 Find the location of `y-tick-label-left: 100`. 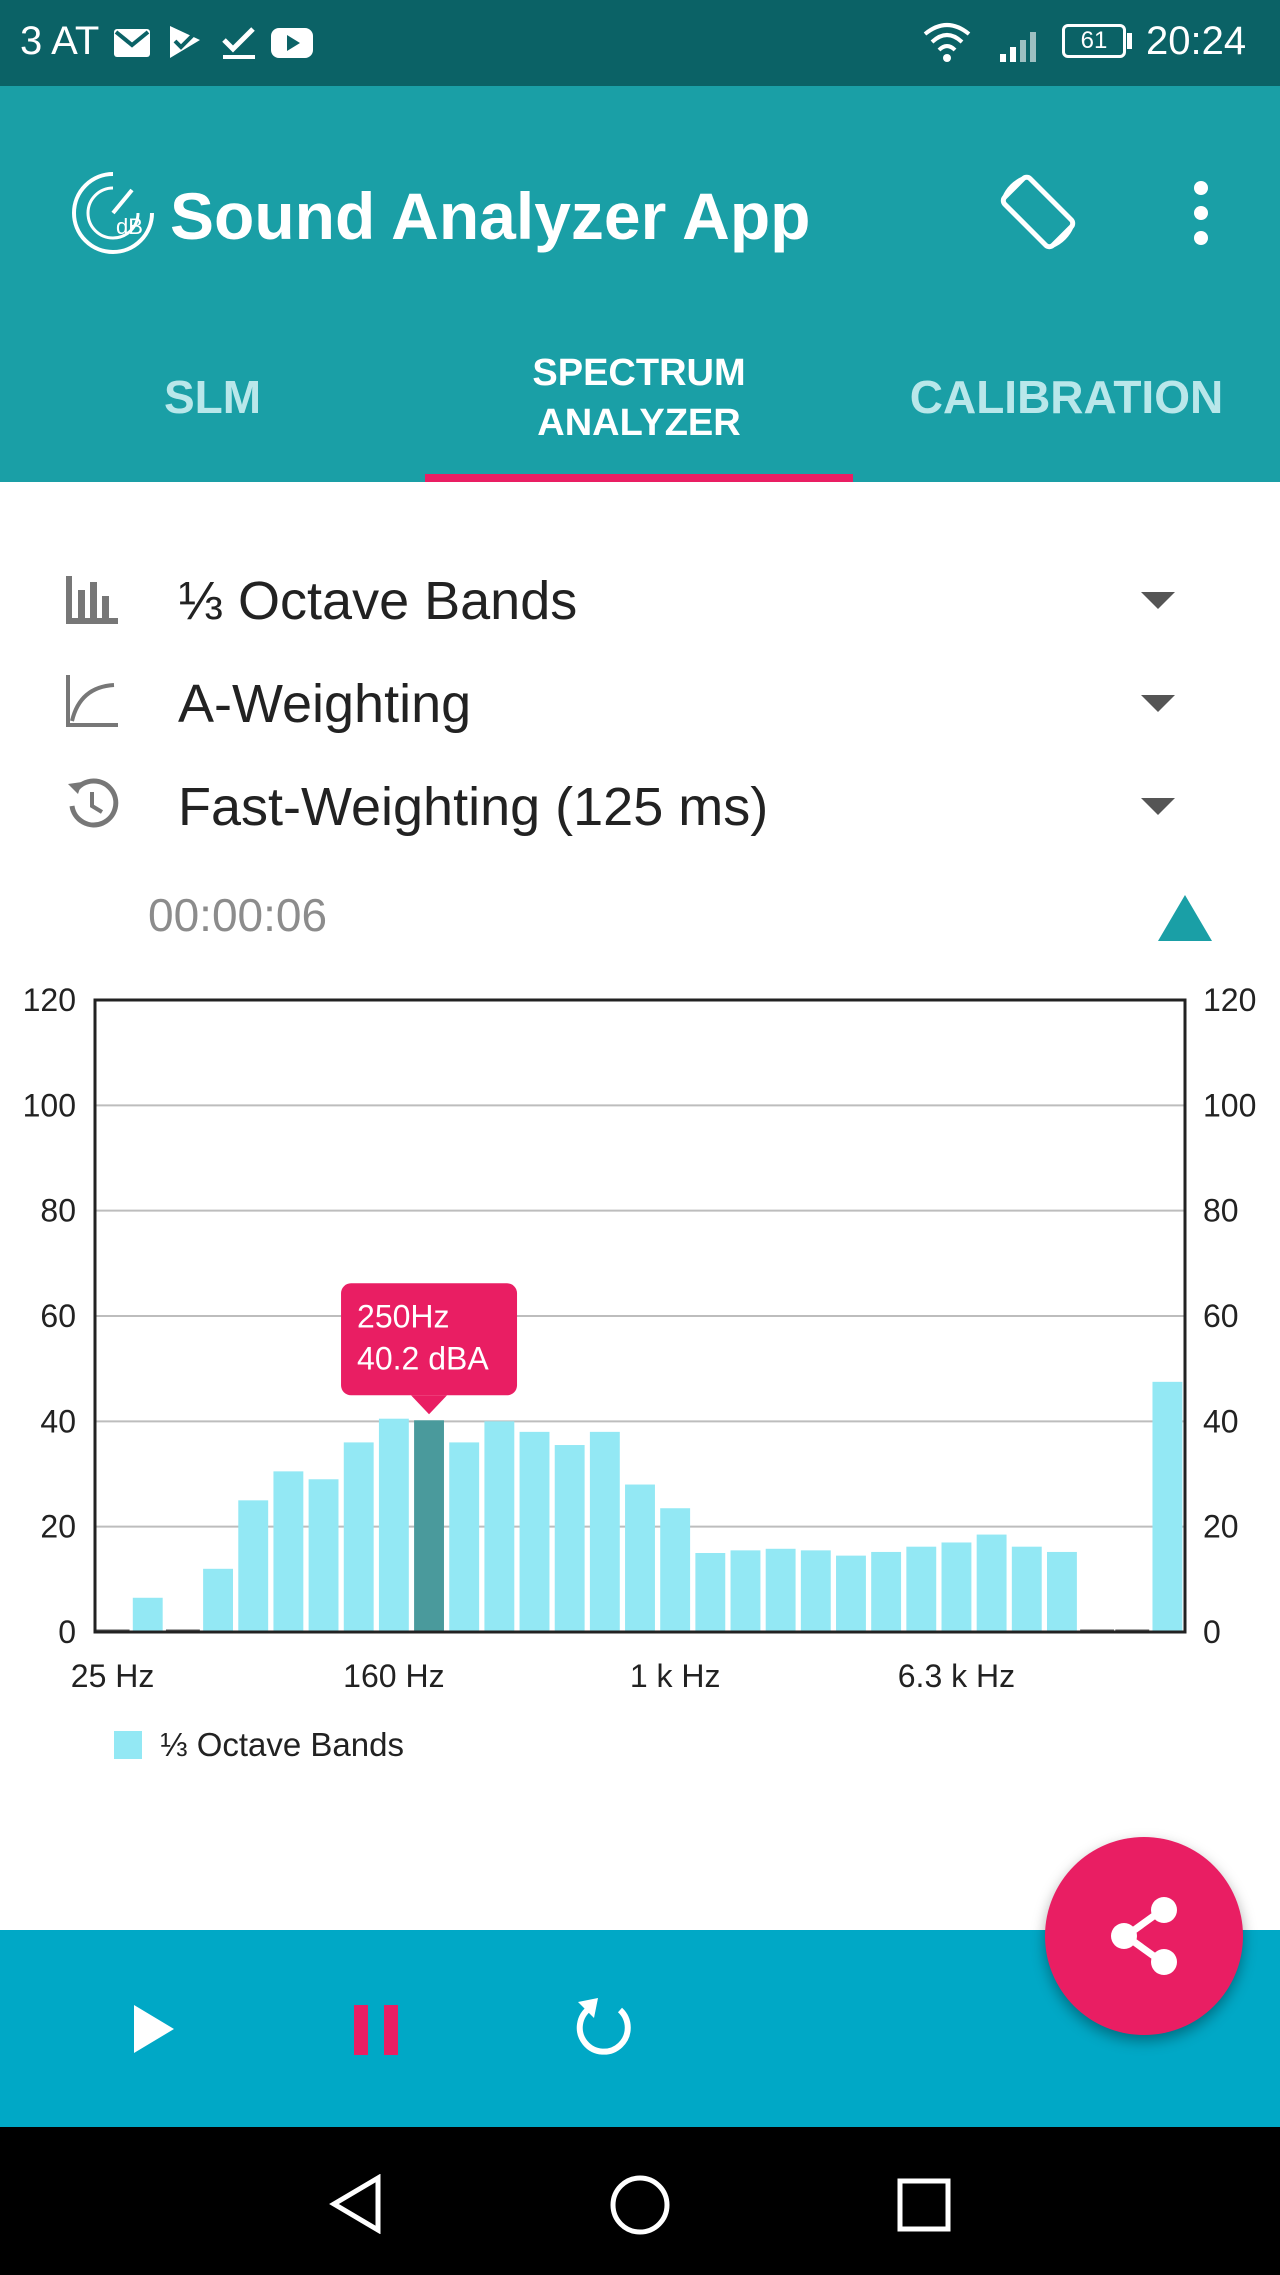

y-tick-label-left: 100 is located at coordinates (49, 1105).